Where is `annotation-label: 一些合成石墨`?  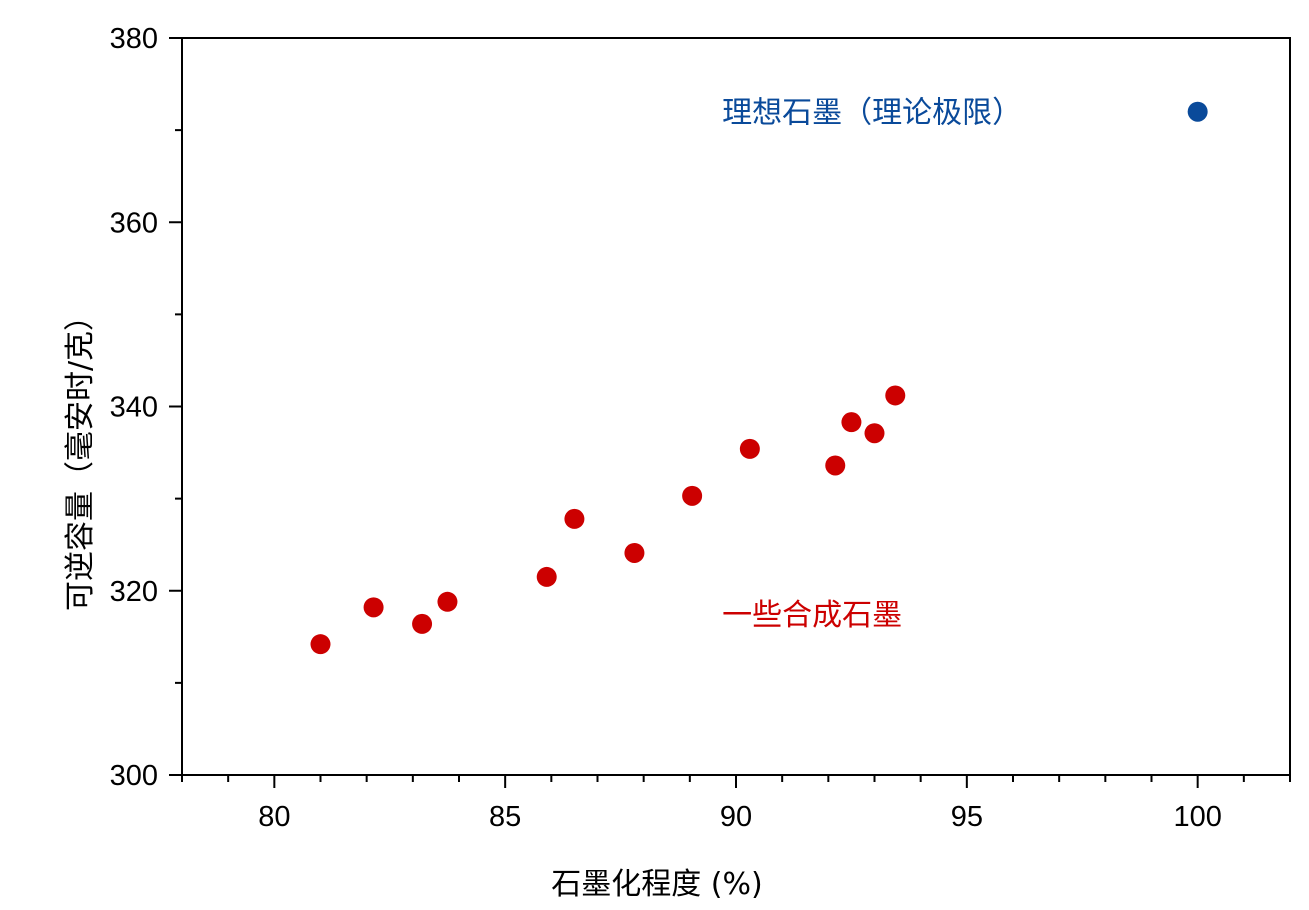
annotation-label: 一些合成石墨 is located at coordinates (812, 615).